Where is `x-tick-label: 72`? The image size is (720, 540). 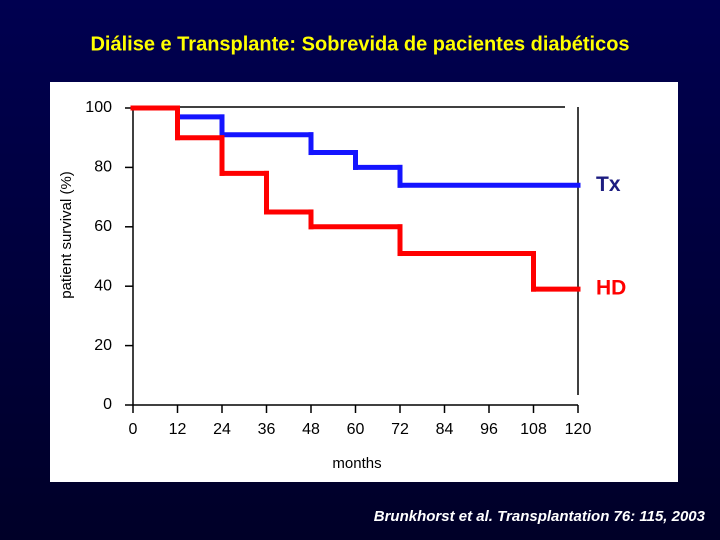
x-tick-label: 72 is located at coordinates (400, 429).